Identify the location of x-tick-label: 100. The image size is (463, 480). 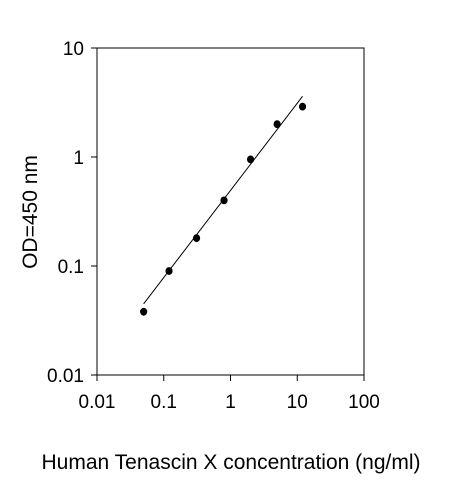
(364, 402).